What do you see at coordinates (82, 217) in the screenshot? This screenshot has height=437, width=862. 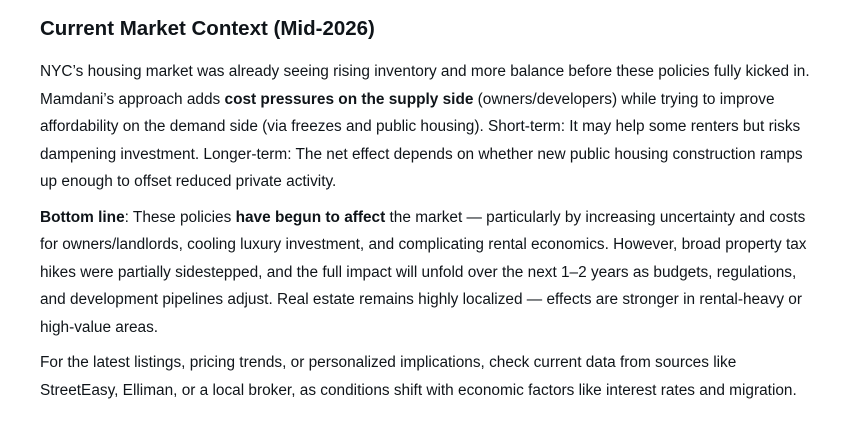 I see `bold-text: Bottom line` at bounding box center [82, 217].